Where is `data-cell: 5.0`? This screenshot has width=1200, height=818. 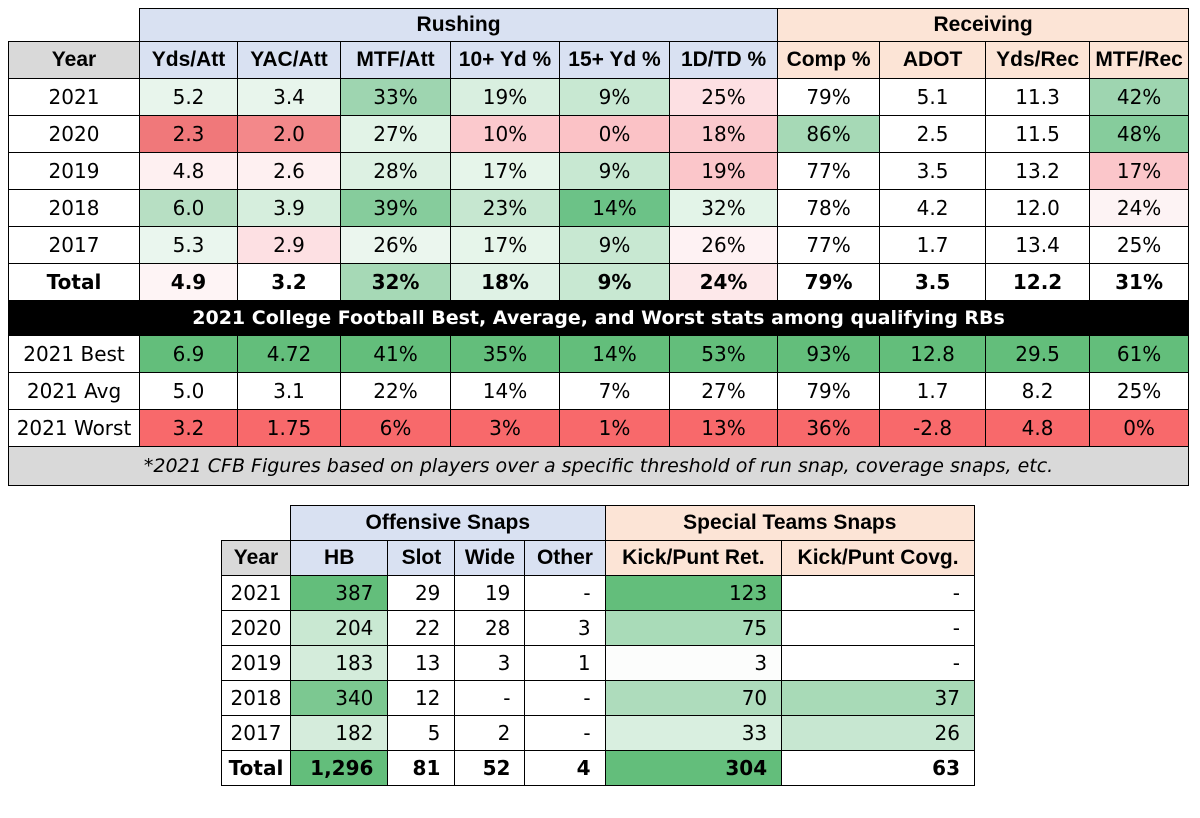
data-cell: 5.0 is located at coordinates (188, 391).